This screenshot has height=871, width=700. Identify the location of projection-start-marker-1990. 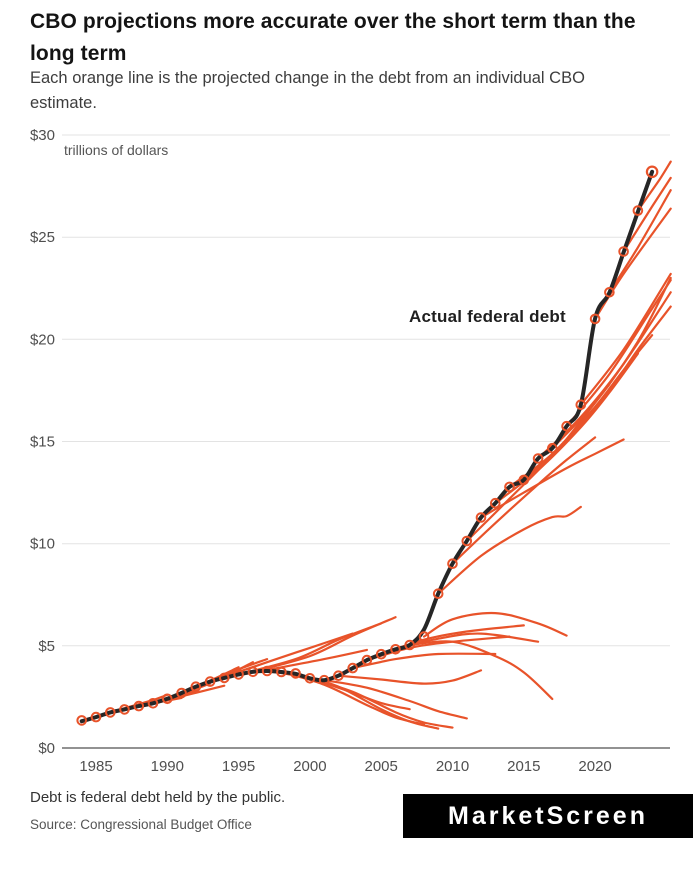
(167, 699).